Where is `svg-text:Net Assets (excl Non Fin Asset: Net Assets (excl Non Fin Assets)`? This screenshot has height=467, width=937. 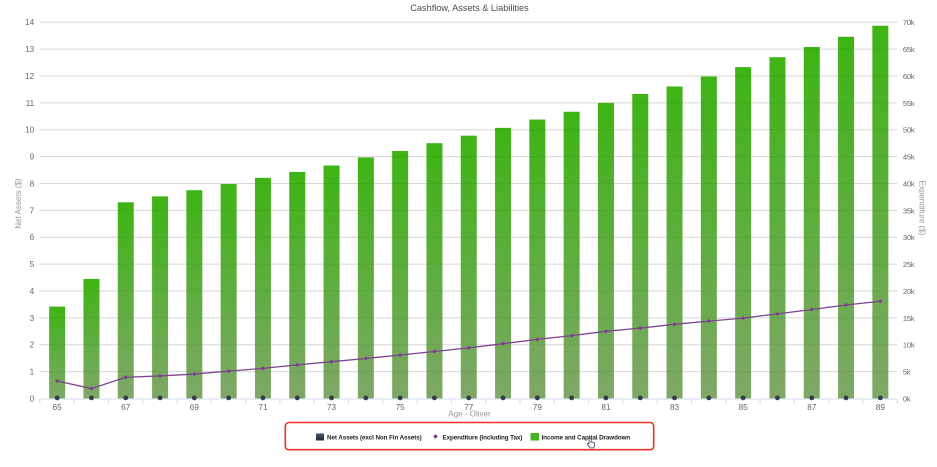 svg-text:Net Assets (excl Non Fin Asset: Net Assets (excl Non Fin Assets) is located at coordinates (374, 437).